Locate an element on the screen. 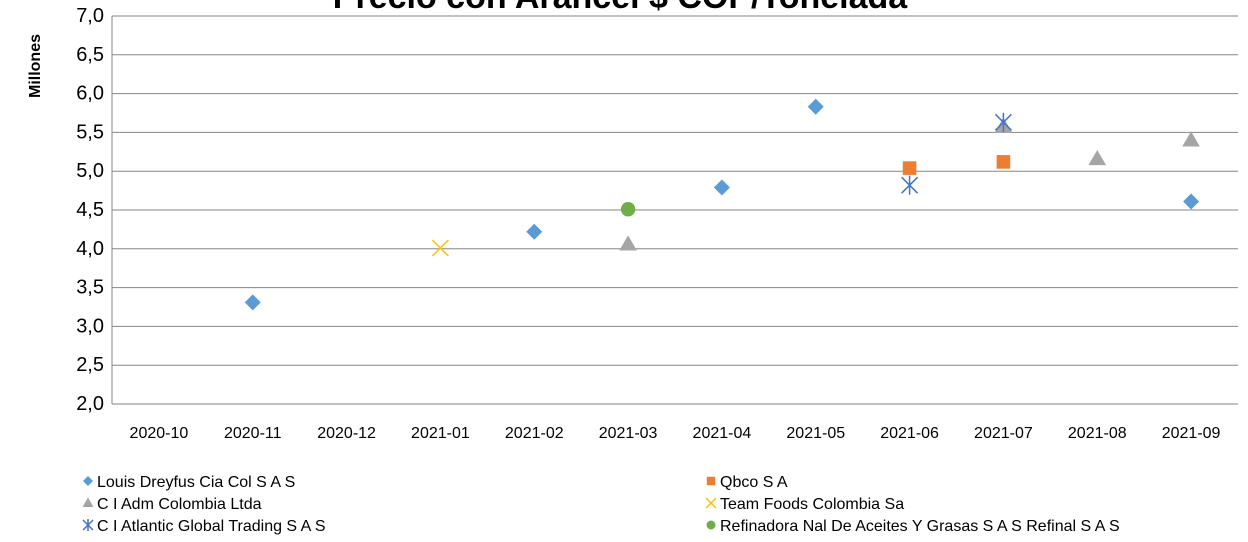 Image resolution: width=1248 pixels, height=542 pixels. y-tick-label: 3,0 is located at coordinates (90, 326).